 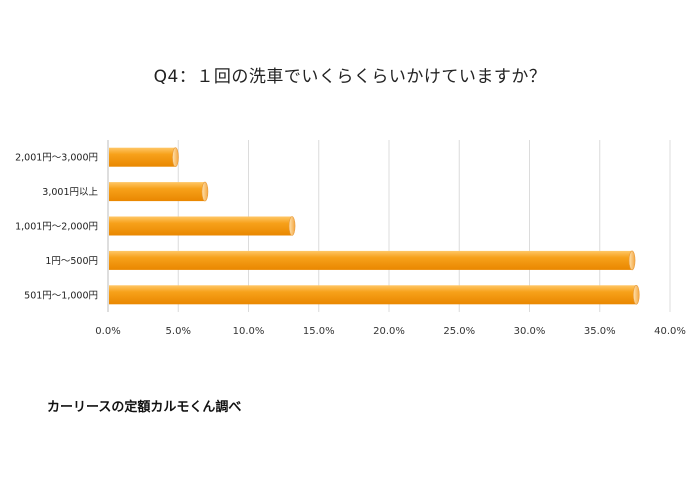 I want to click on x-tick-label: 15.0%, so click(x=319, y=331).